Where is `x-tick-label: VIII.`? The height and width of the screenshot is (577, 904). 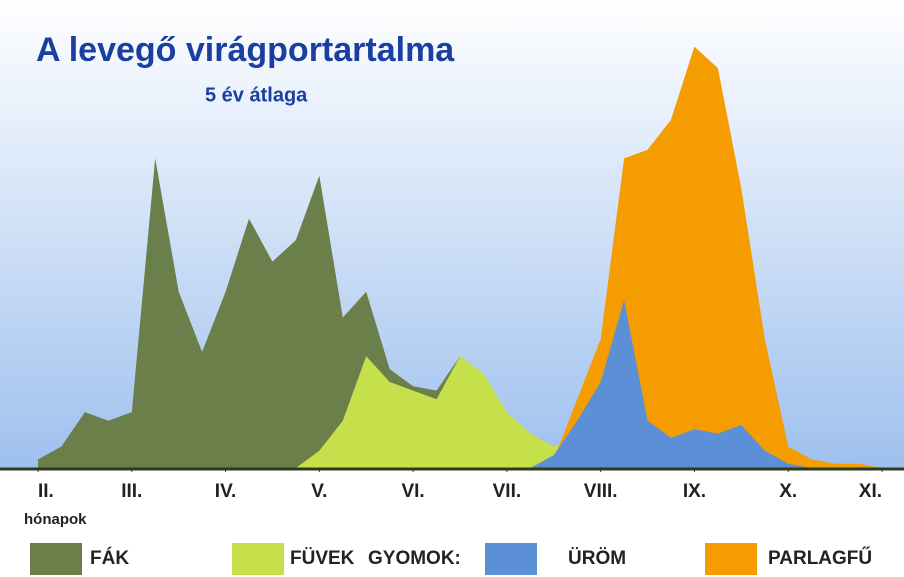 x-tick-label: VIII. is located at coordinates (601, 491).